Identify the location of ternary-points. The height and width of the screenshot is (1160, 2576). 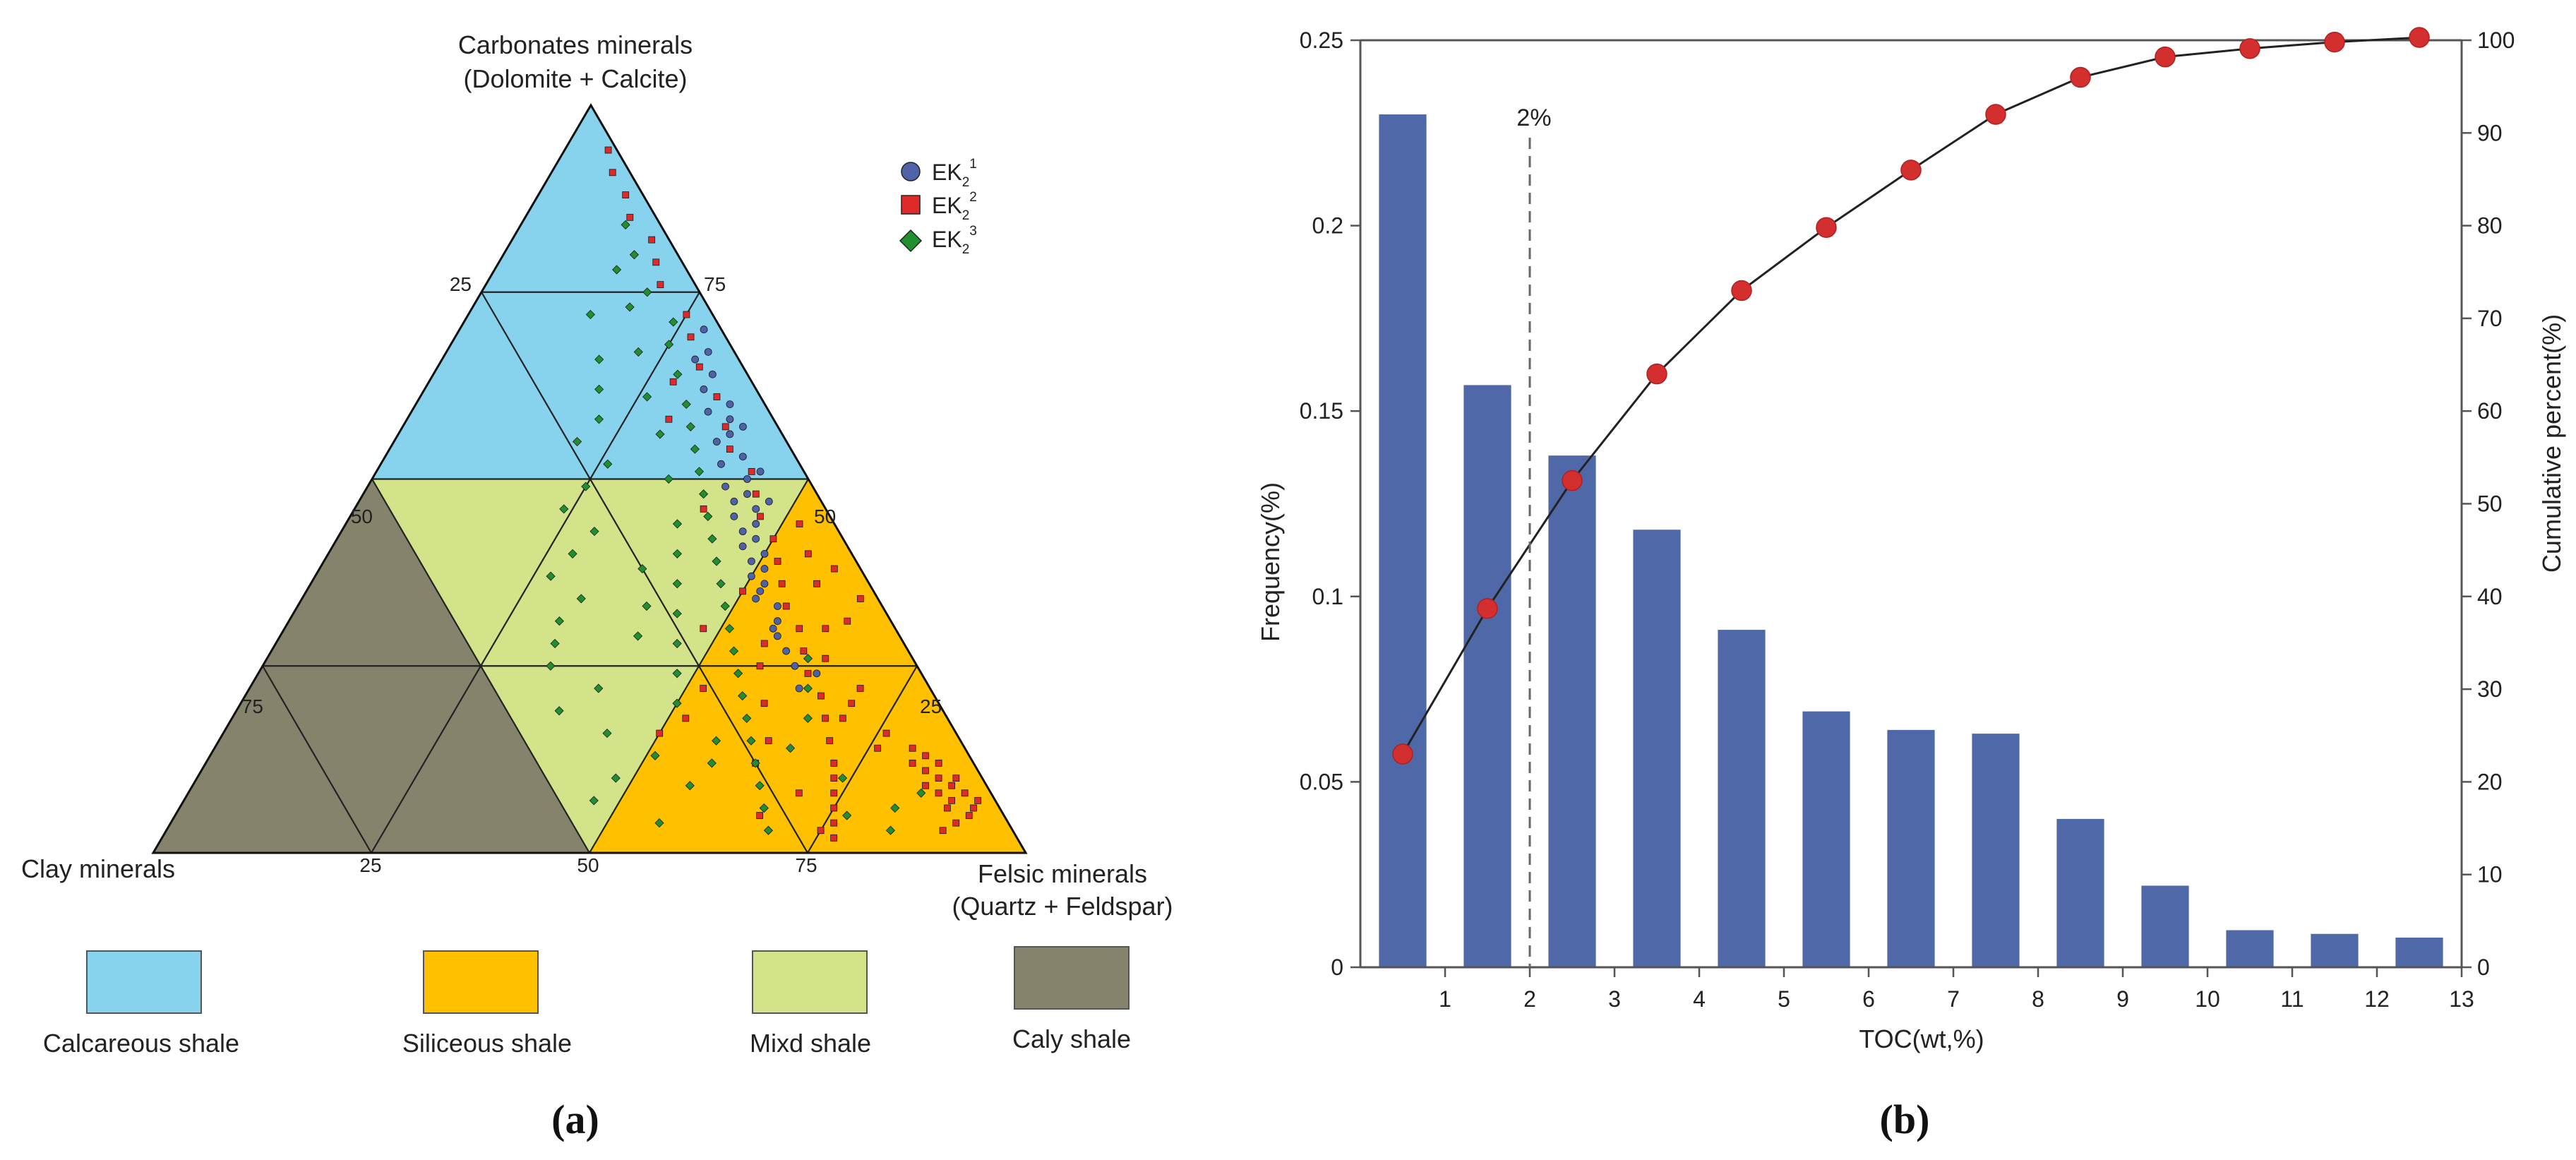
(764, 494).